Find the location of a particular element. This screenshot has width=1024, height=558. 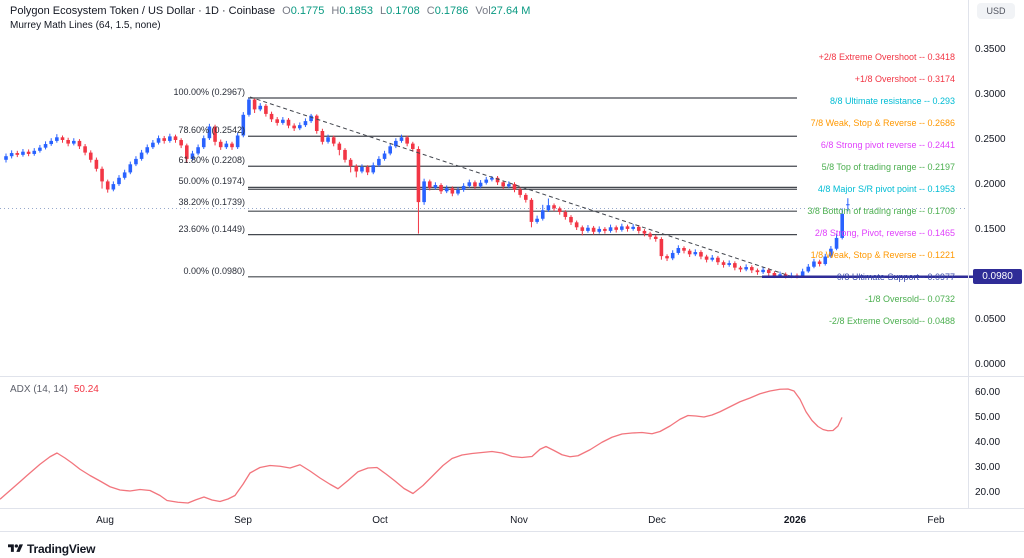

price-axis-label: 0.2000 is located at coordinates (990, 184).